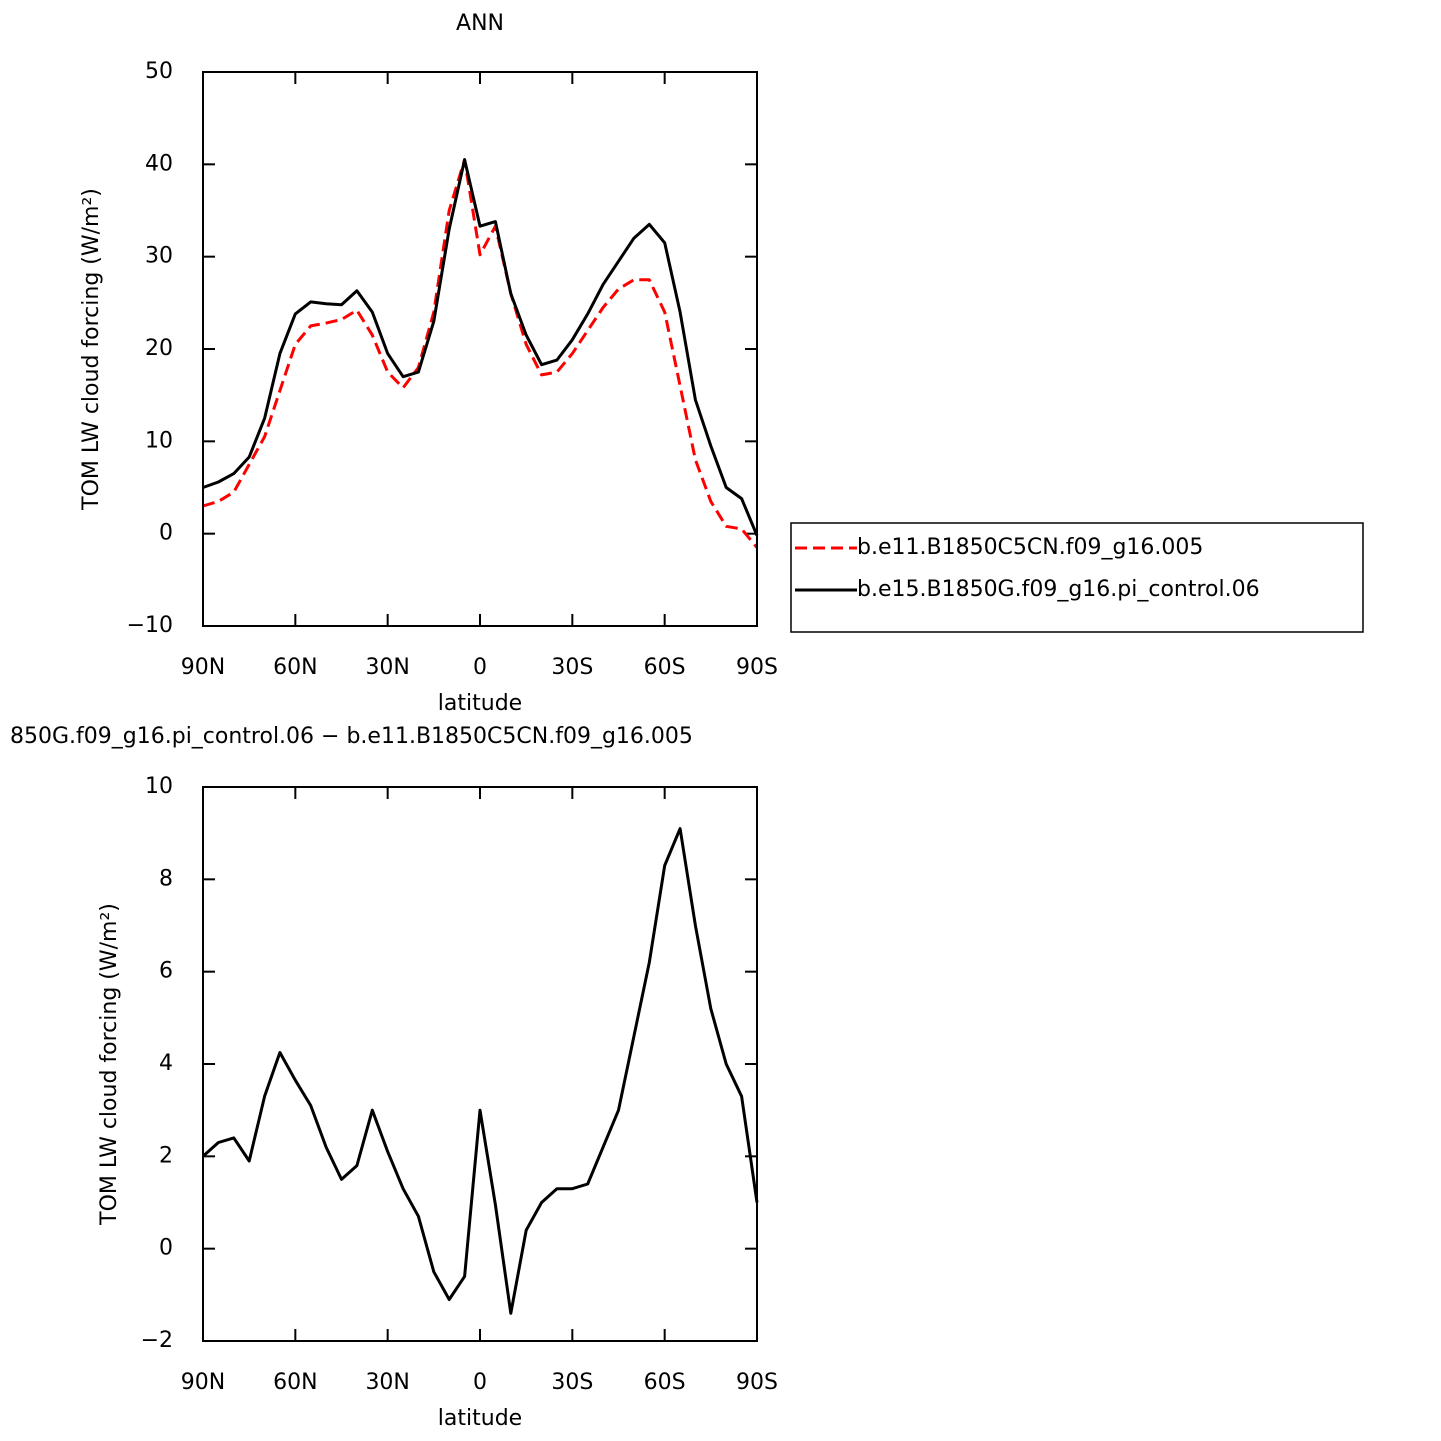  What do you see at coordinates (166, 1155) in the screenshot?
I see `y-tick-label: 2` at bounding box center [166, 1155].